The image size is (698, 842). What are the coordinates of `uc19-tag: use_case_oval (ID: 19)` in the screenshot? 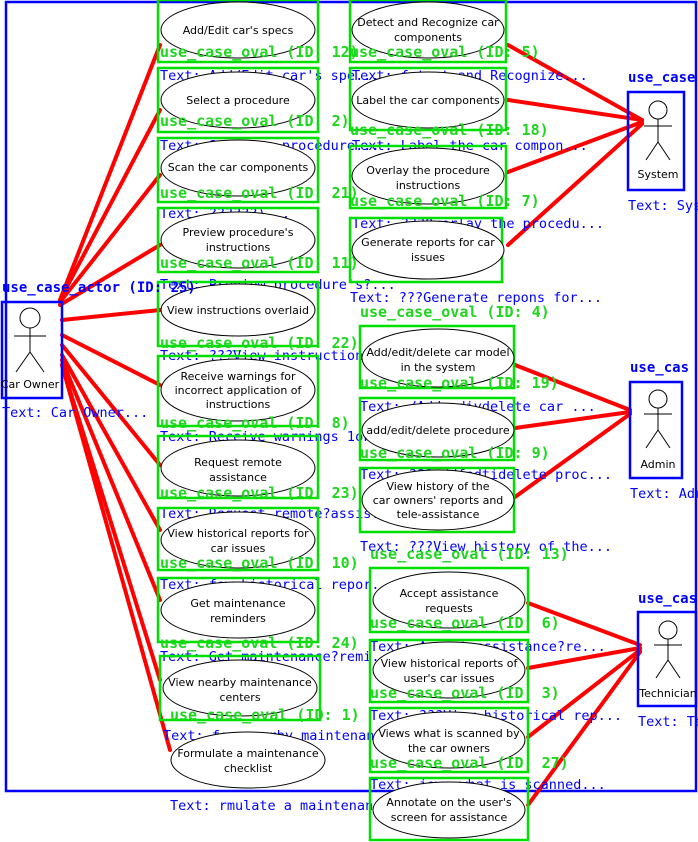 It's located at (459, 383).